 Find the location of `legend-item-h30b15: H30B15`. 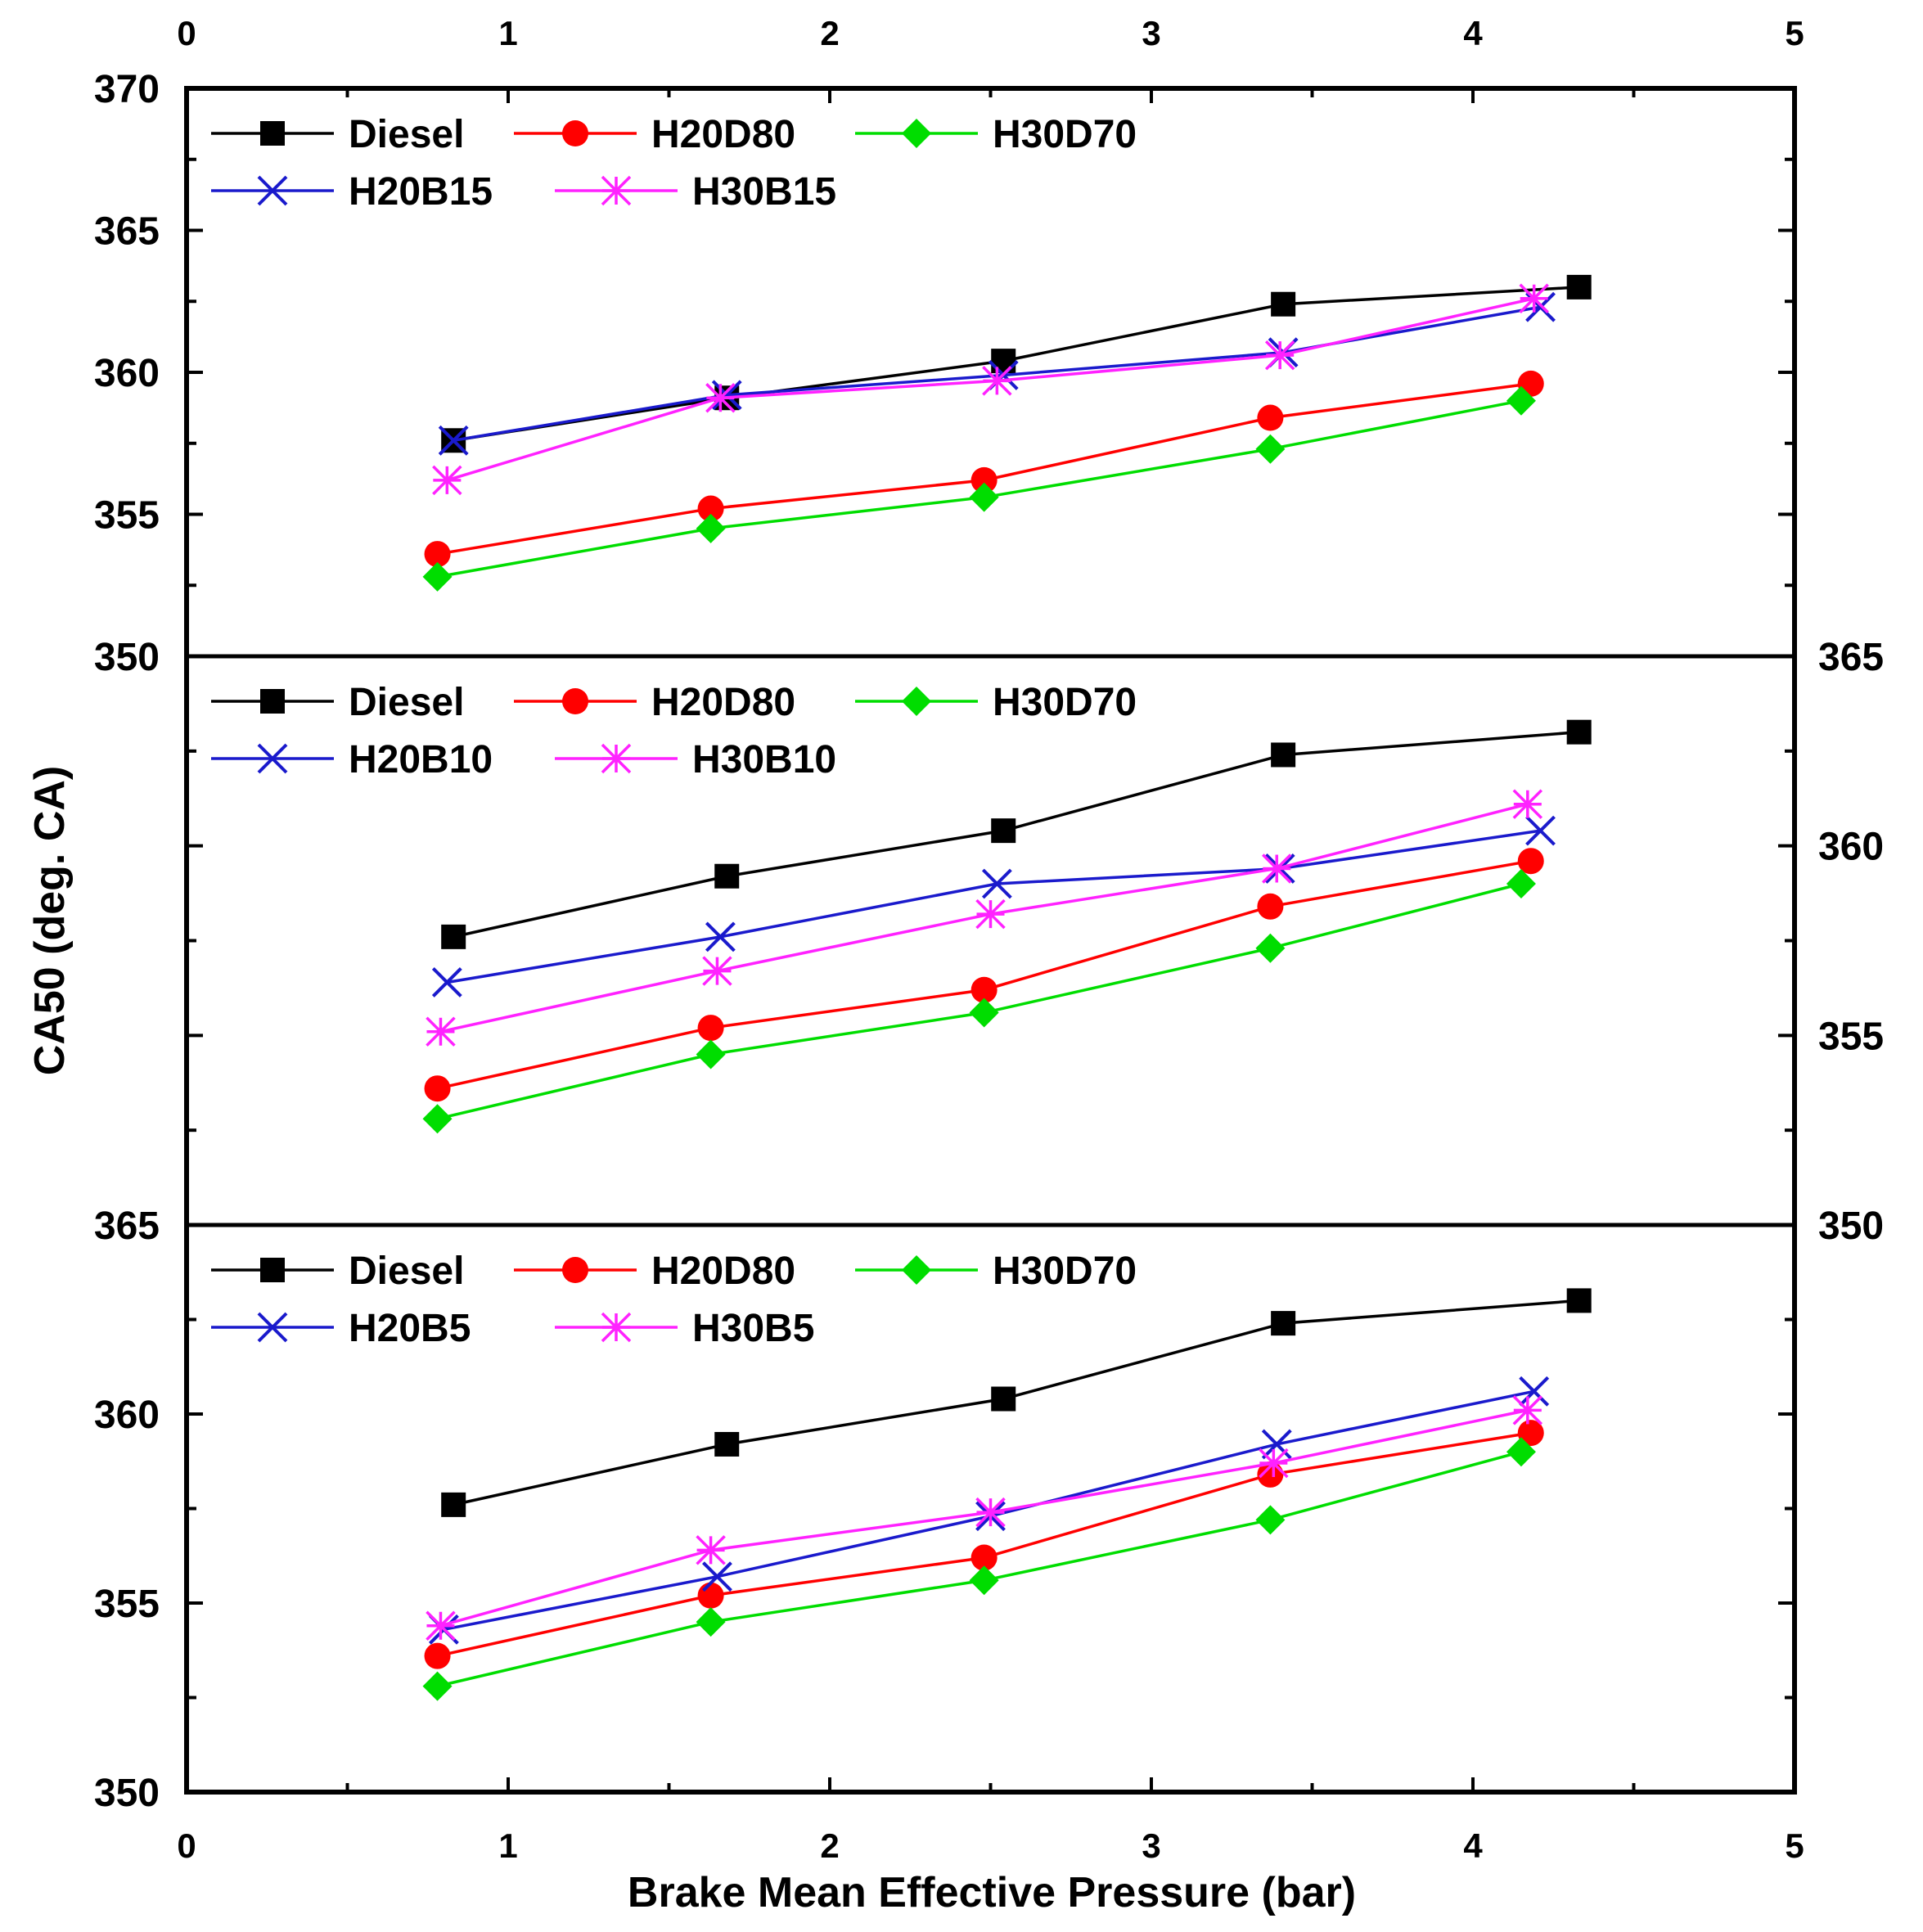

legend-item-h30b15: H30B15 is located at coordinates (695, 192).